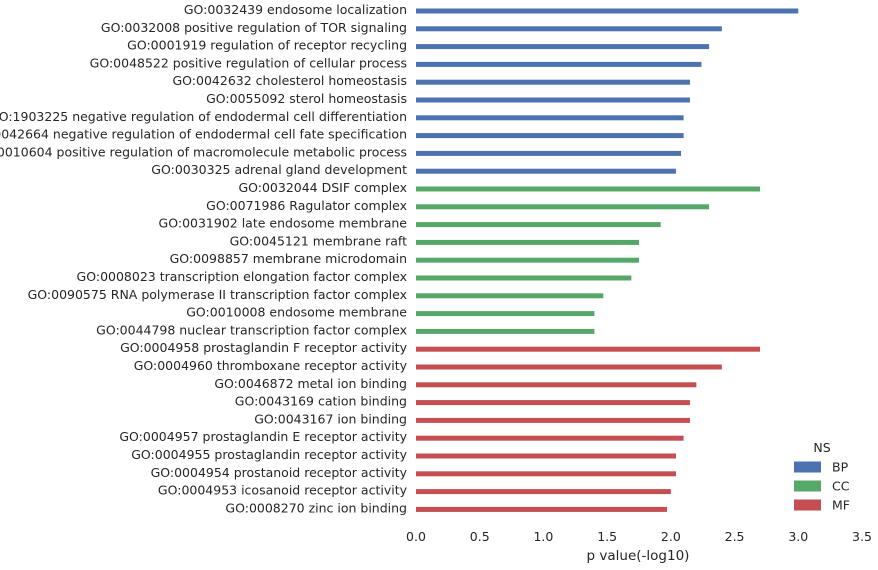  What do you see at coordinates (638, 556) in the screenshot?
I see `x-axis-title: p value(-log10)` at bounding box center [638, 556].